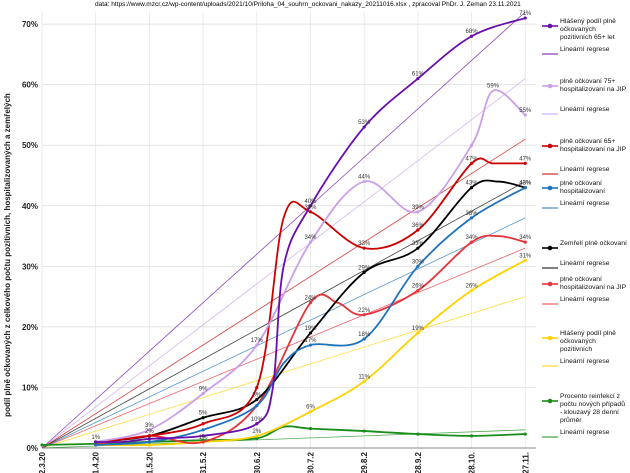 This screenshot has height=473, width=630. I want to click on y-tick-label: 40%, so click(30, 206).